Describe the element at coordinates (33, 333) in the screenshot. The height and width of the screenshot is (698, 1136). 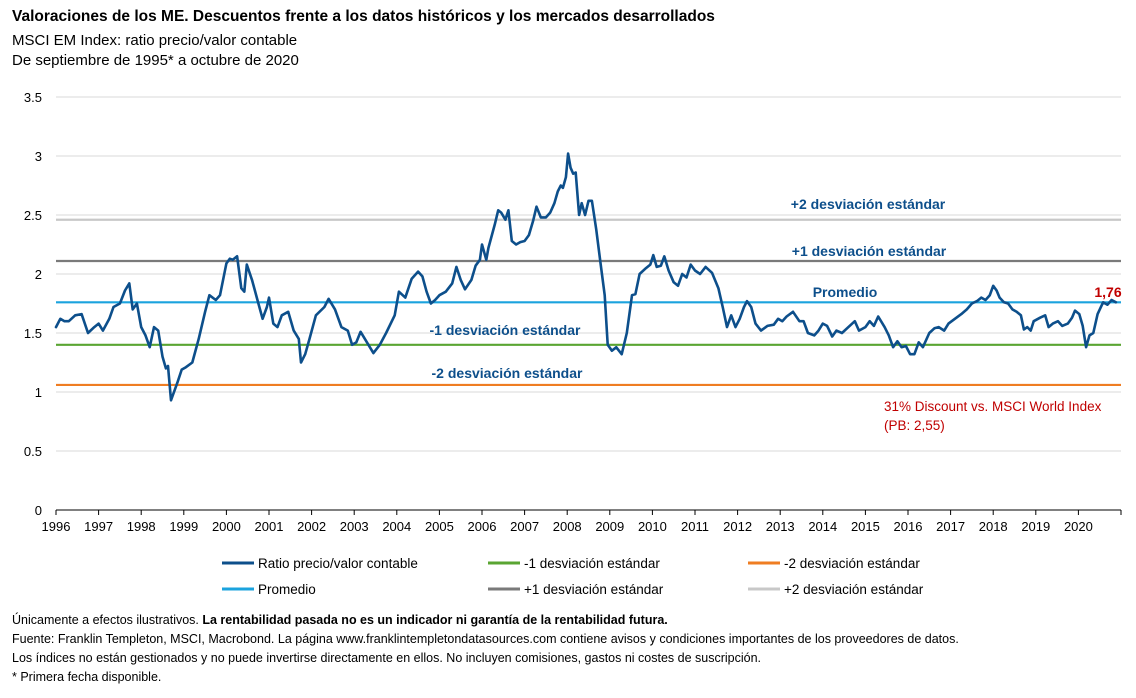
I see `y-tick-label: 1.5` at that location.